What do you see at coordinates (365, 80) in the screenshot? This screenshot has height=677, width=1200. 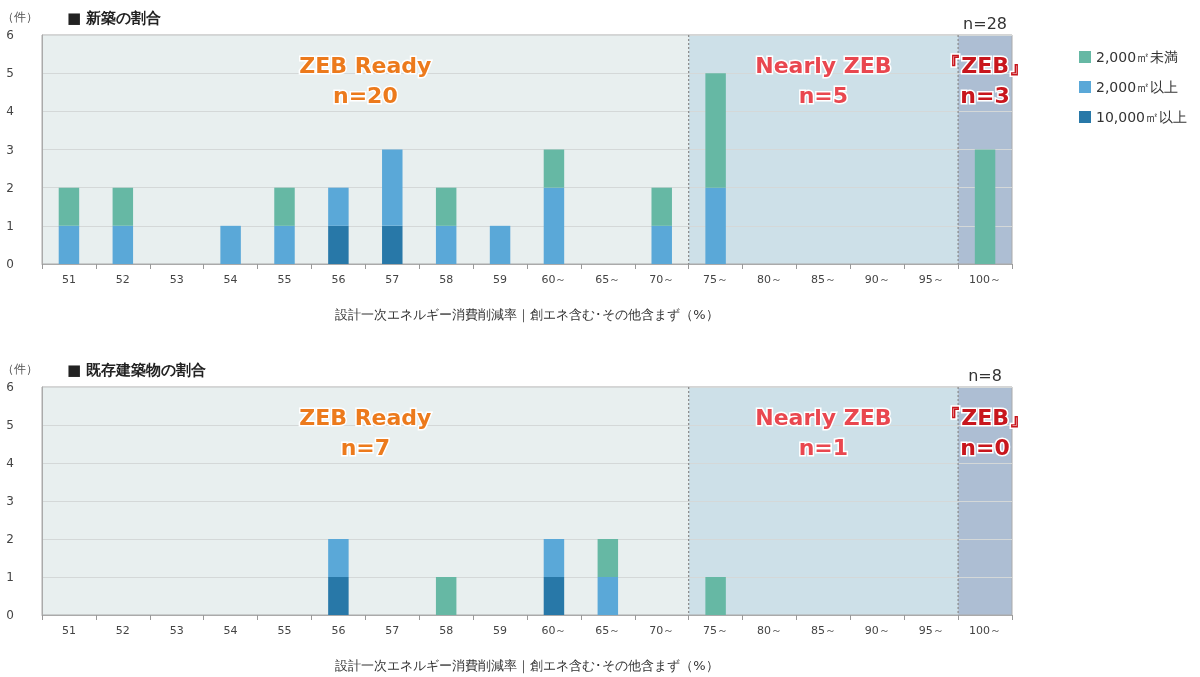 I see `band-label: ZEB Ready n=20` at bounding box center [365, 80].